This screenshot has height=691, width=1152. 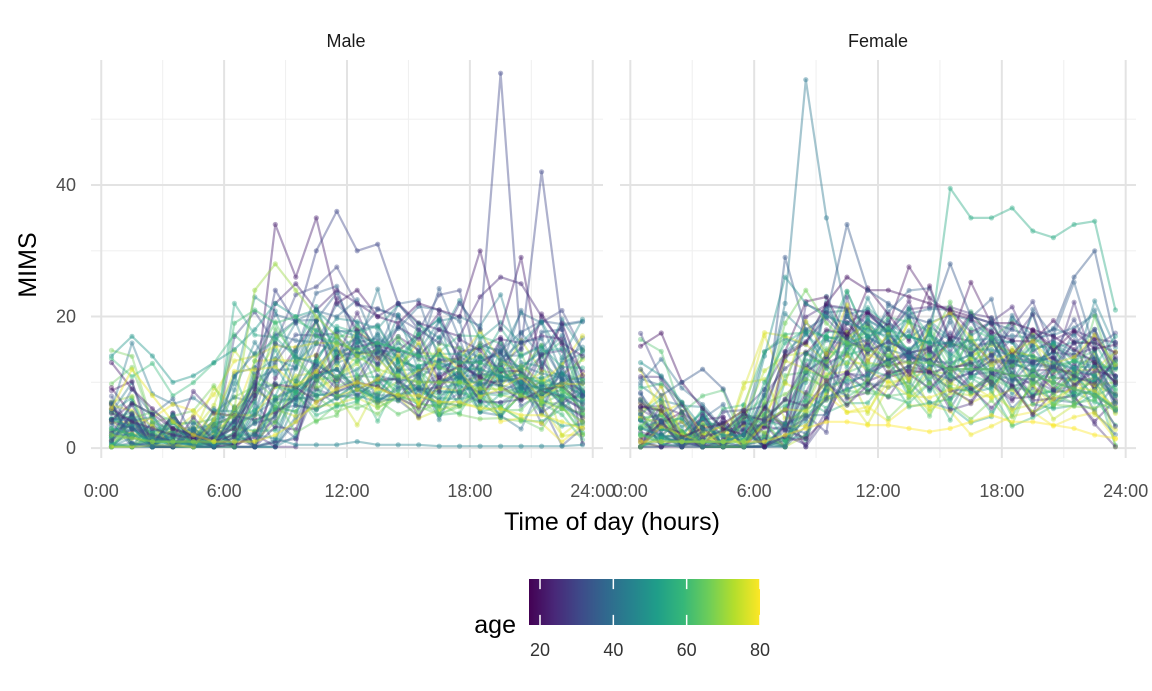 What do you see at coordinates (28, 264) in the screenshot?
I see `y-axis-title: MIMS` at bounding box center [28, 264].